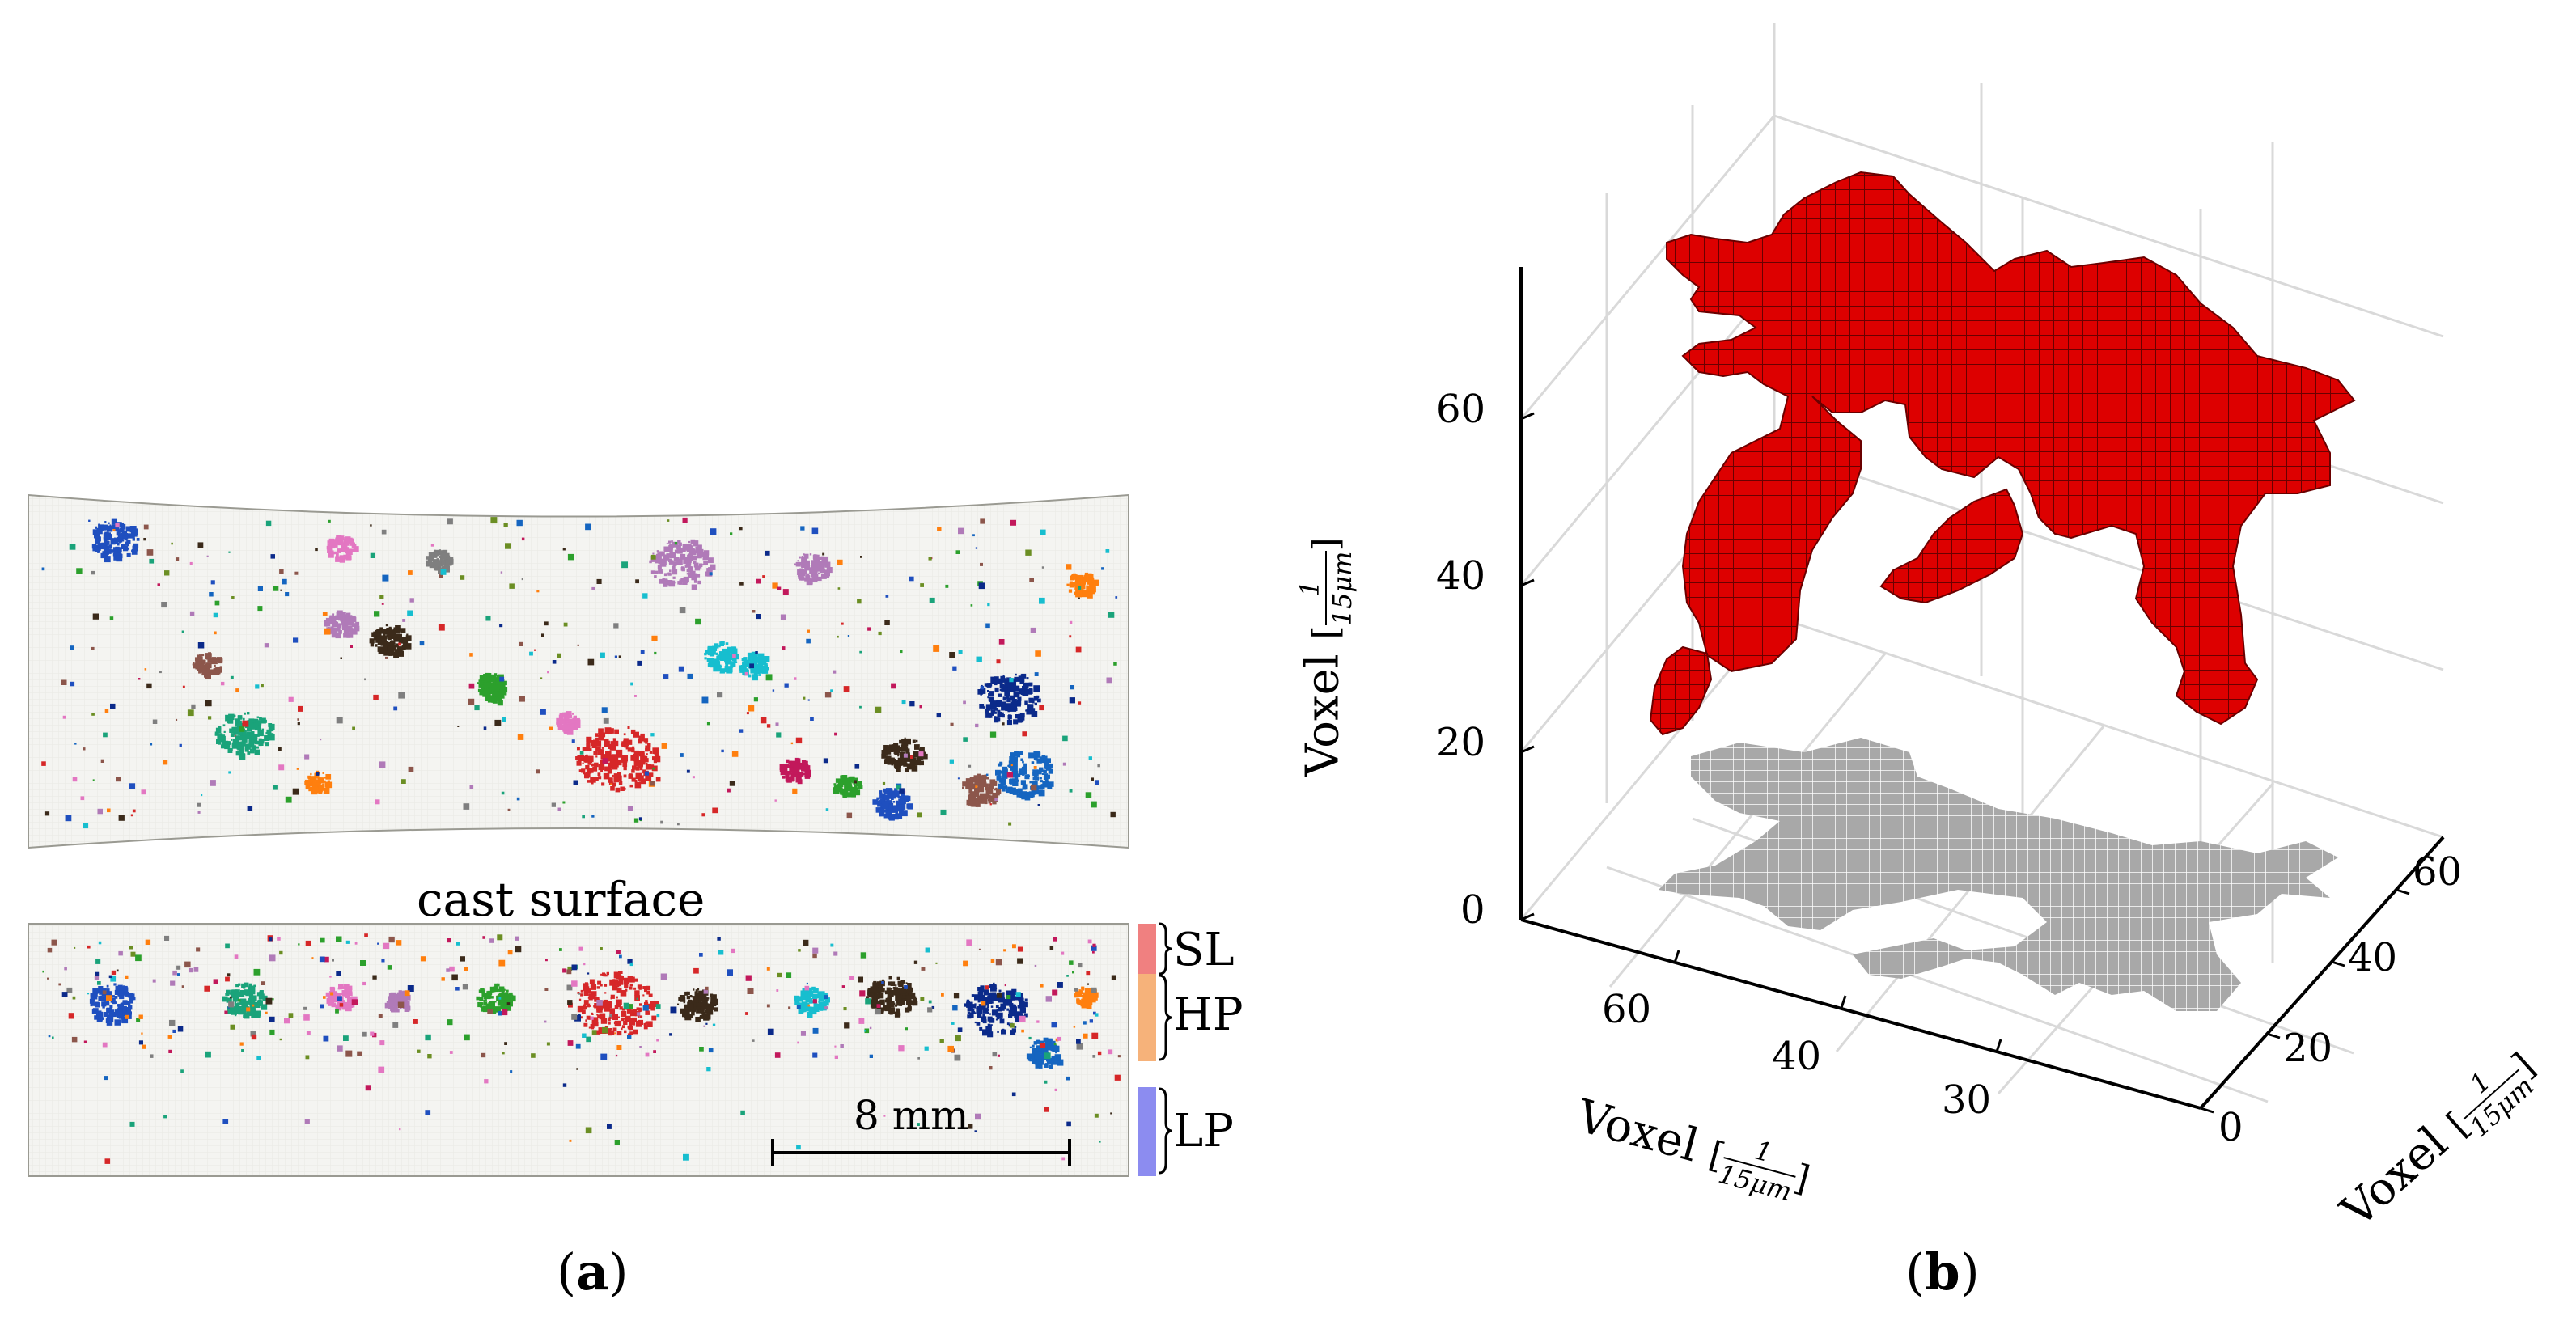  Describe the element at coordinates (1967, 1100) in the screenshot. I see `x-tick-30: 30` at that location.